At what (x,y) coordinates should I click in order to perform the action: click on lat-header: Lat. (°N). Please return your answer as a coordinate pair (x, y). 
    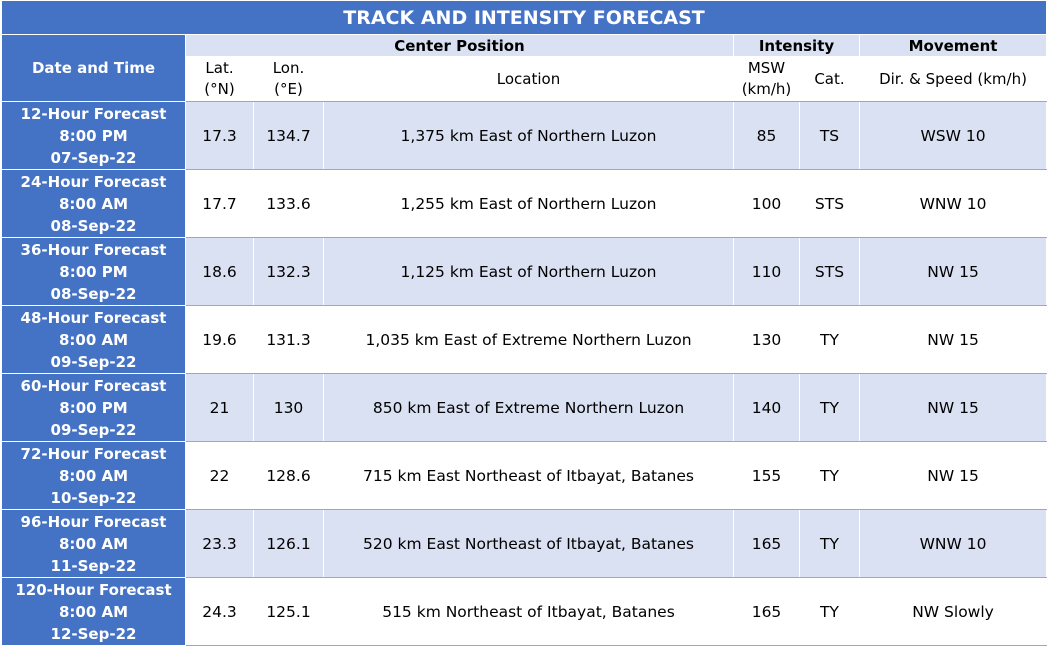
    Looking at the image, I should click on (219, 79).